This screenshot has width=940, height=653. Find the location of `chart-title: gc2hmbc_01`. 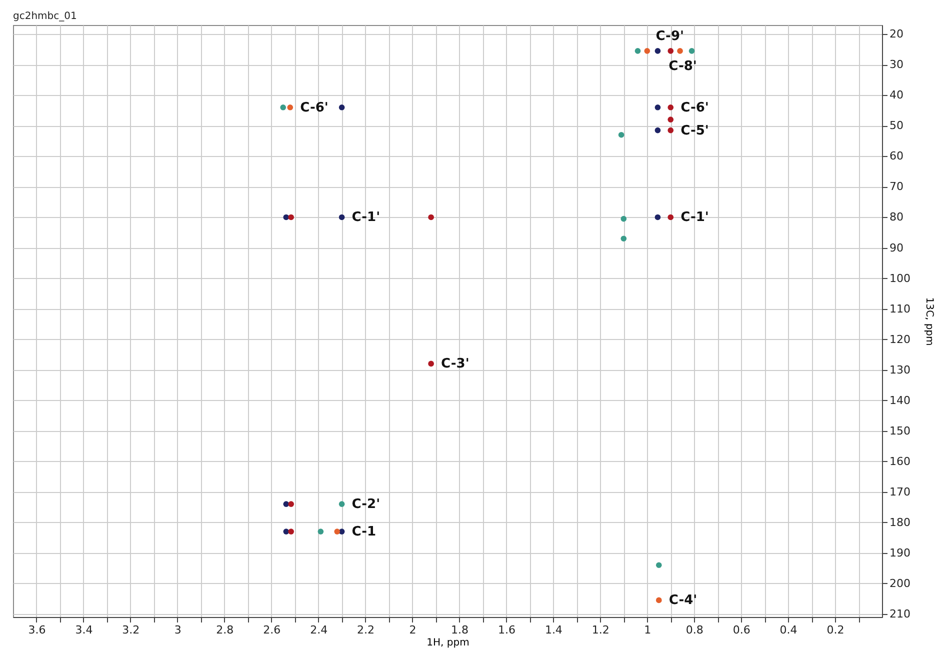

chart-title: gc2hmbc_01 is located at coordinates (45, 16).